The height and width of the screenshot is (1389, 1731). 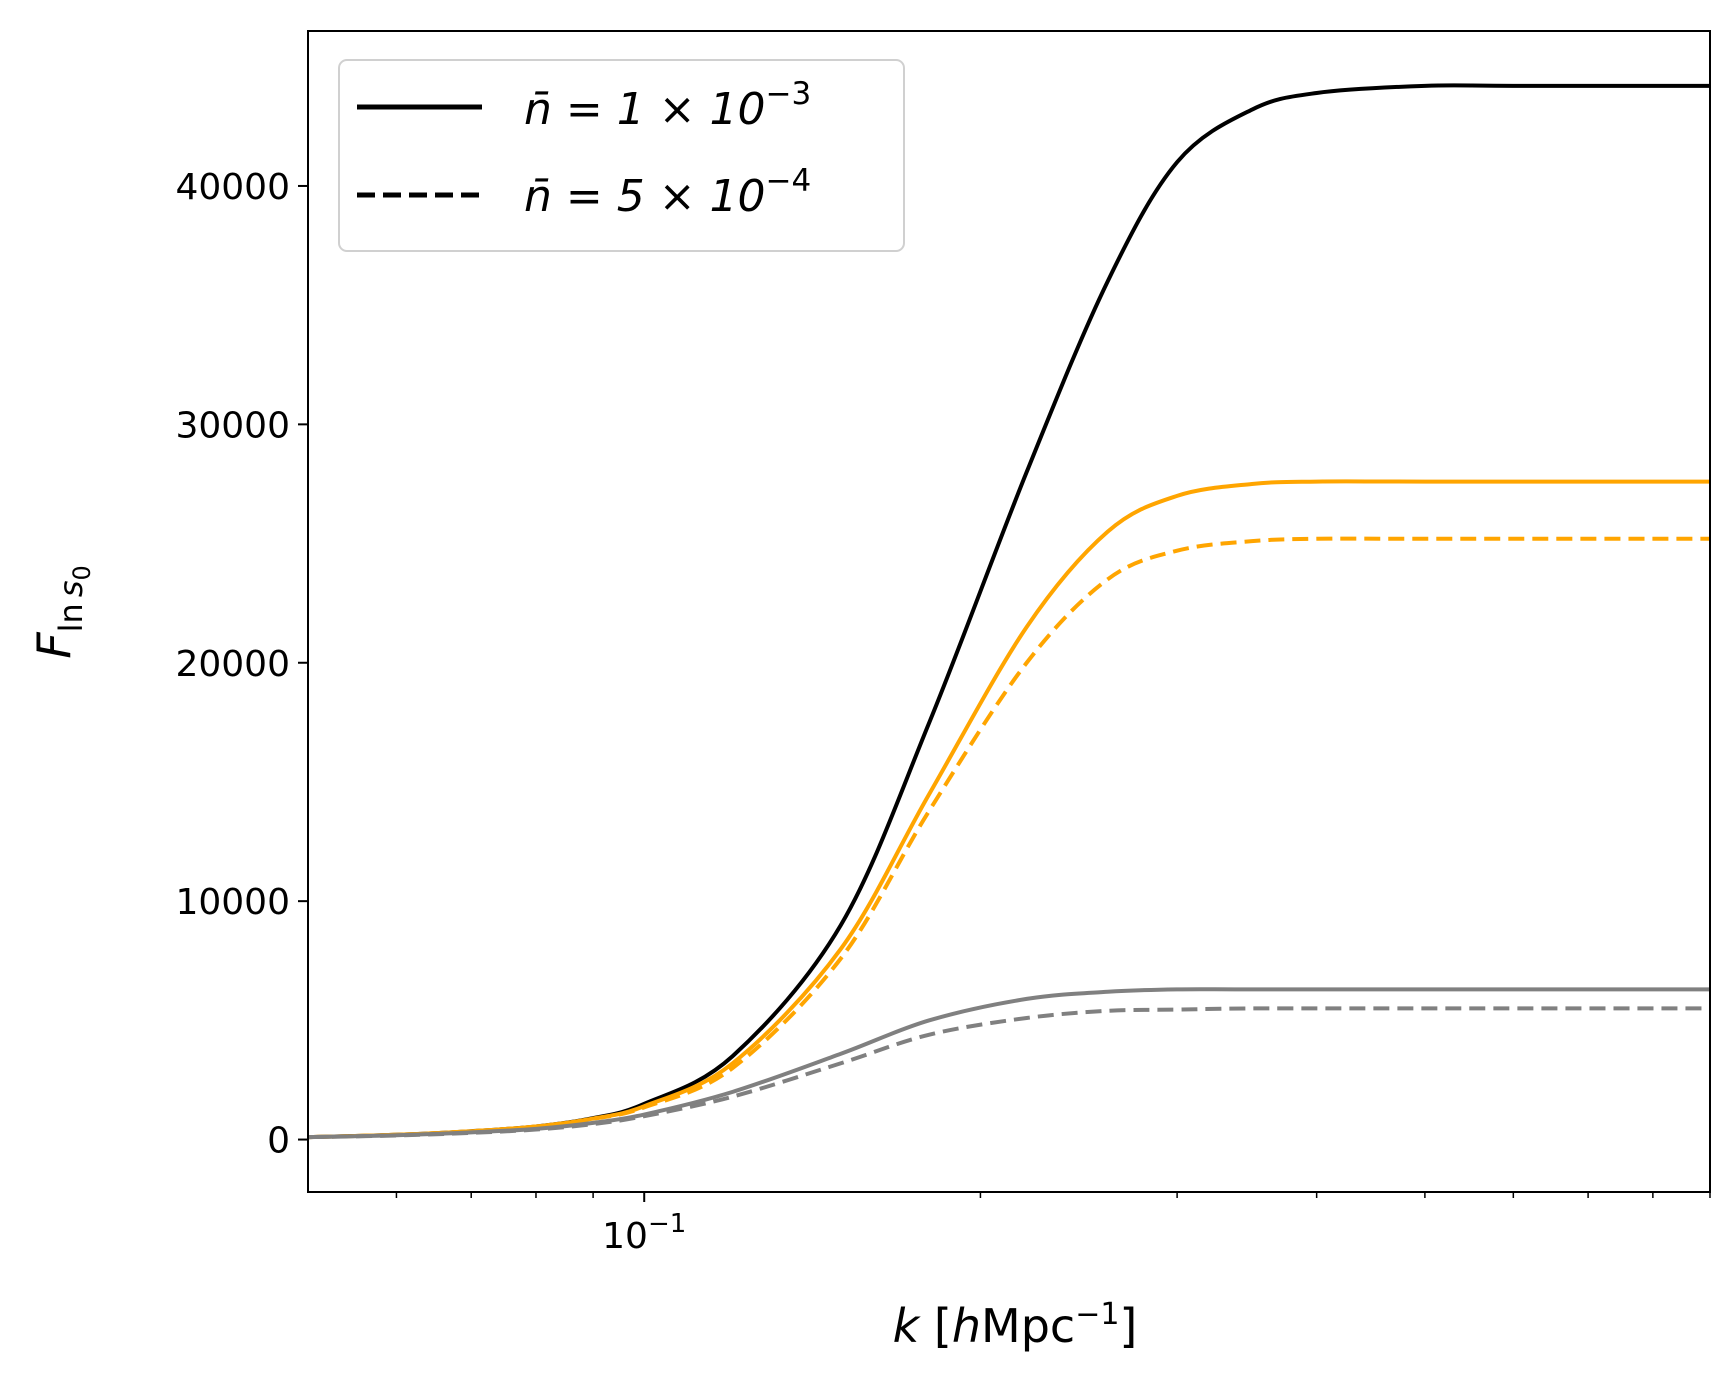 I want to click on x-axis: 10−1, so click(x=1053, y=1224).